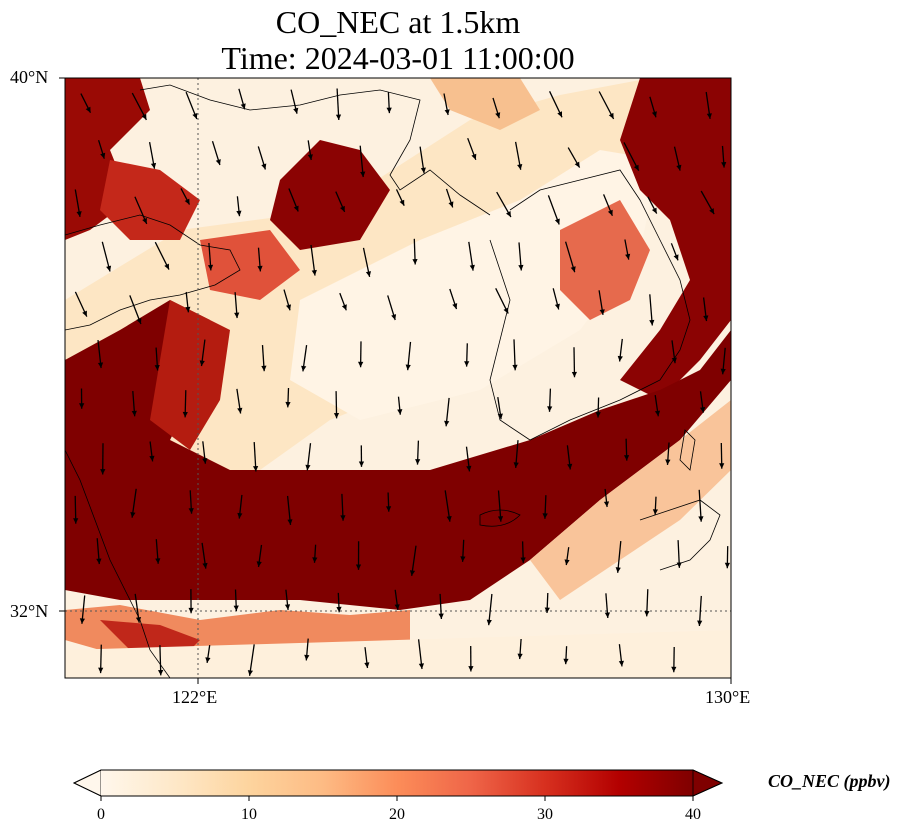  Describe the element at coordinates (475, 285) in the screenshot. I see `very-low-area` at that location.